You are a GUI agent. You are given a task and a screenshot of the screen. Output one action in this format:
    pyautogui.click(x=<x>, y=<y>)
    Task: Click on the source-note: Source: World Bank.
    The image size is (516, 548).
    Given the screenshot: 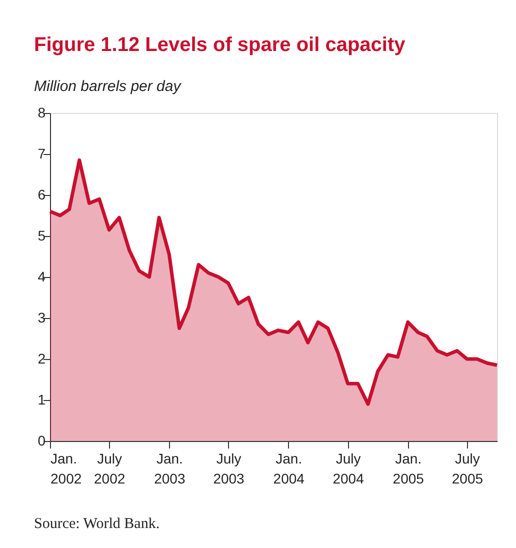 What is the action you would take?
    pyautogui.click(x=97, y=524)
    